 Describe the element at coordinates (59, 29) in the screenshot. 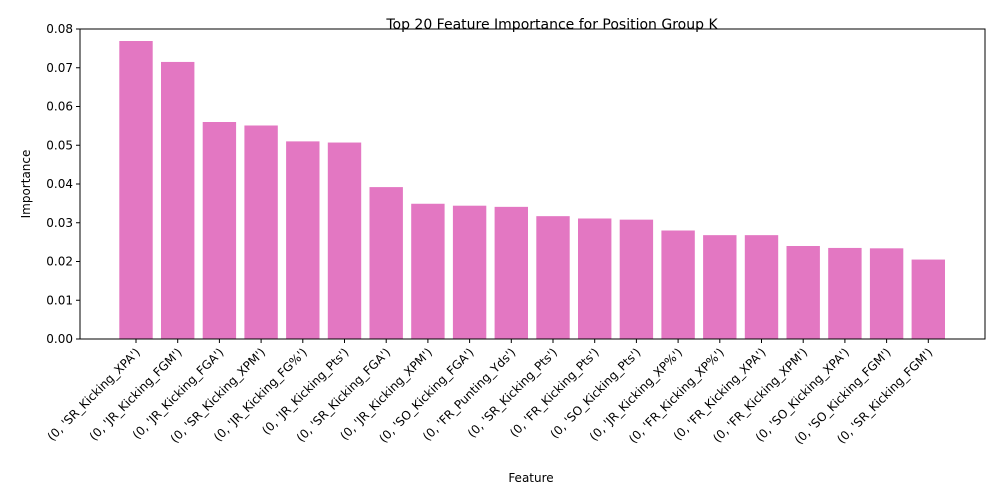

I see `y-tick-label-8: 0.08` at that location.